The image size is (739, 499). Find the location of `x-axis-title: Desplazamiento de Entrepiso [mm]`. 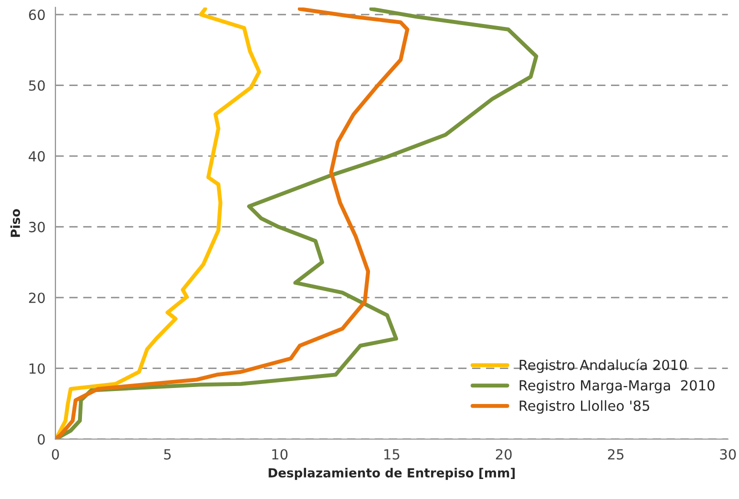

x-axis-title: Desplazamiento de Entrepiso [mm] is located at coordinates (391, 474).